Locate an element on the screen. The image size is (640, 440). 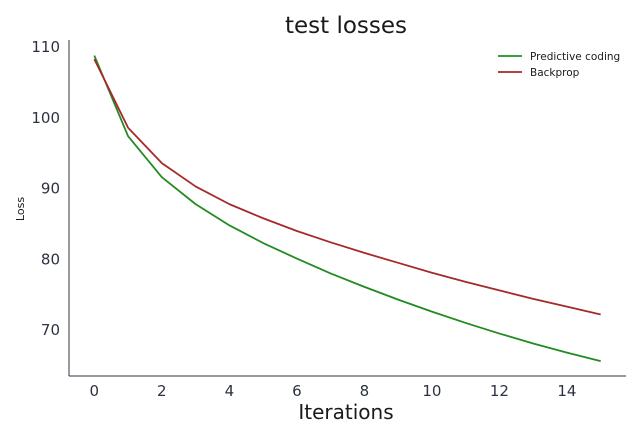
y-axis-label: Loss is located at coordinates (20, 209).